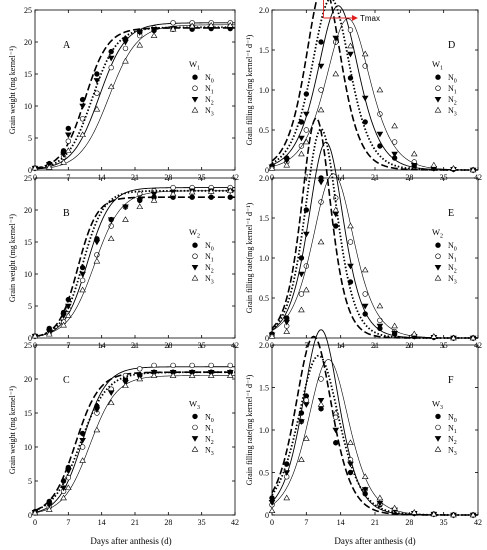  What do you see at coordinates (264, 473) in the screenshot?
I see `y-tick-label: 0.5` at bounding box center [264, 473].